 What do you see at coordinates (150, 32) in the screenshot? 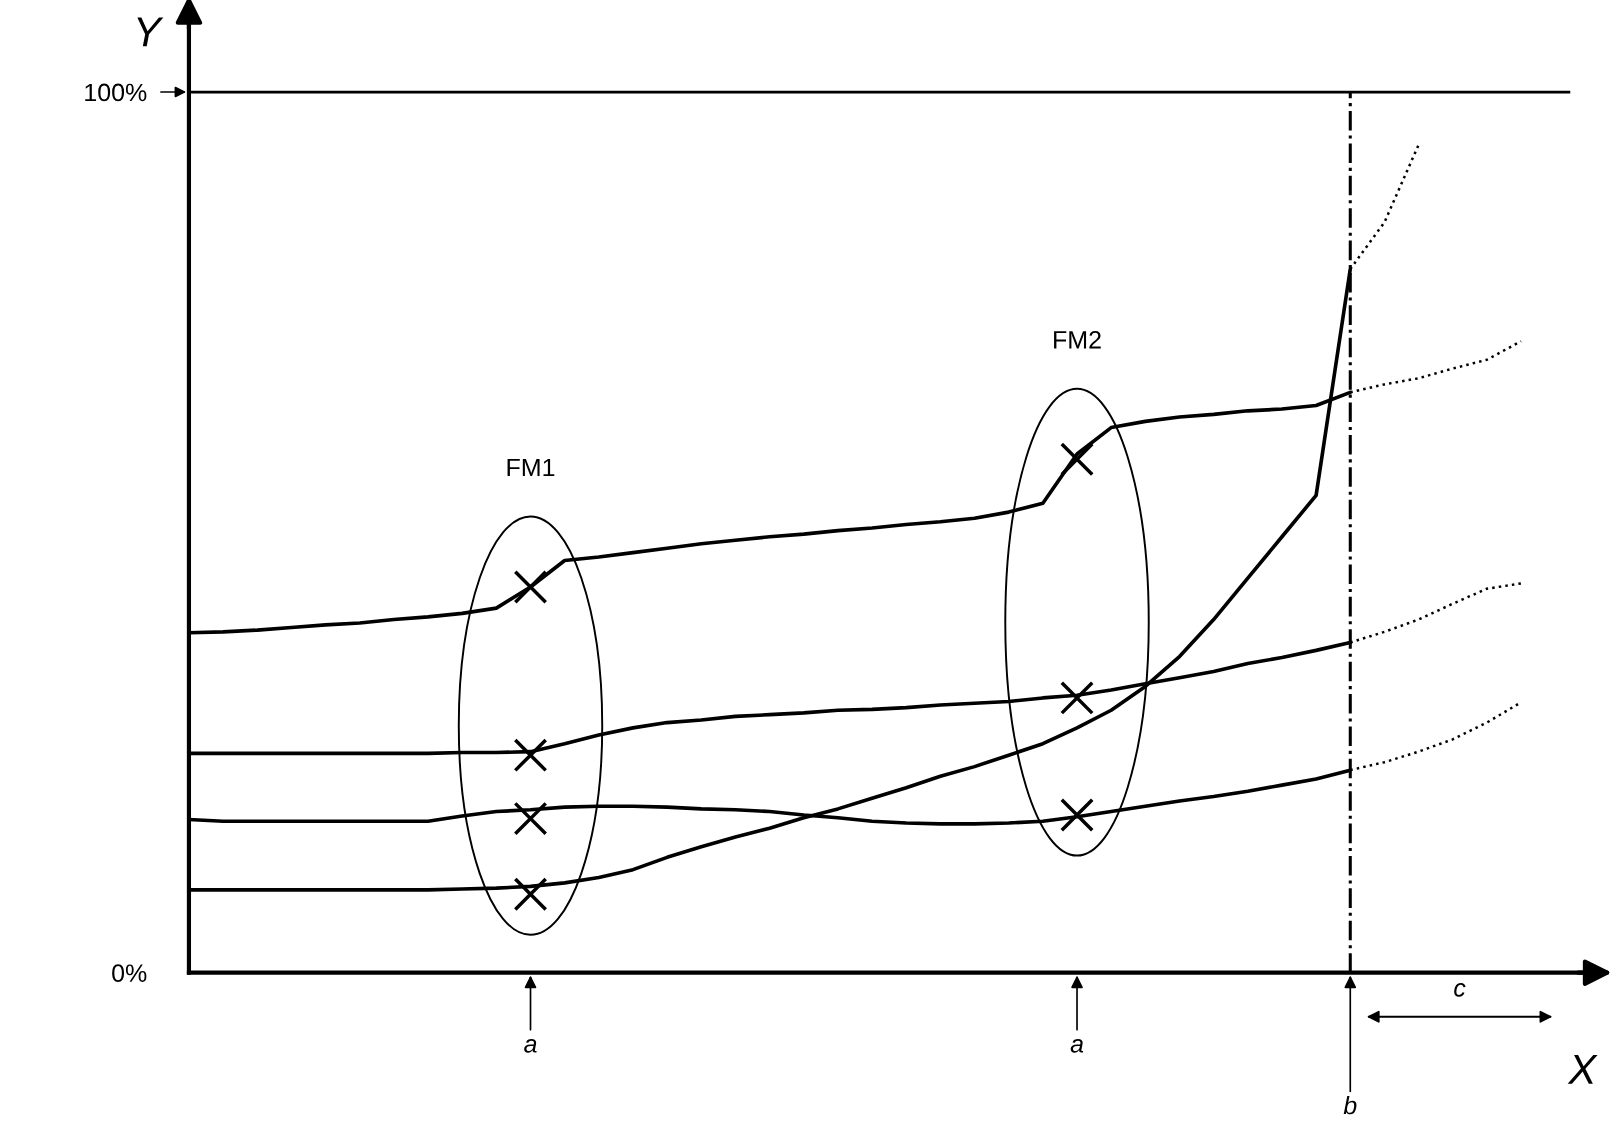
I see `y-axis-title: Y` at bounding box center [150, 32].